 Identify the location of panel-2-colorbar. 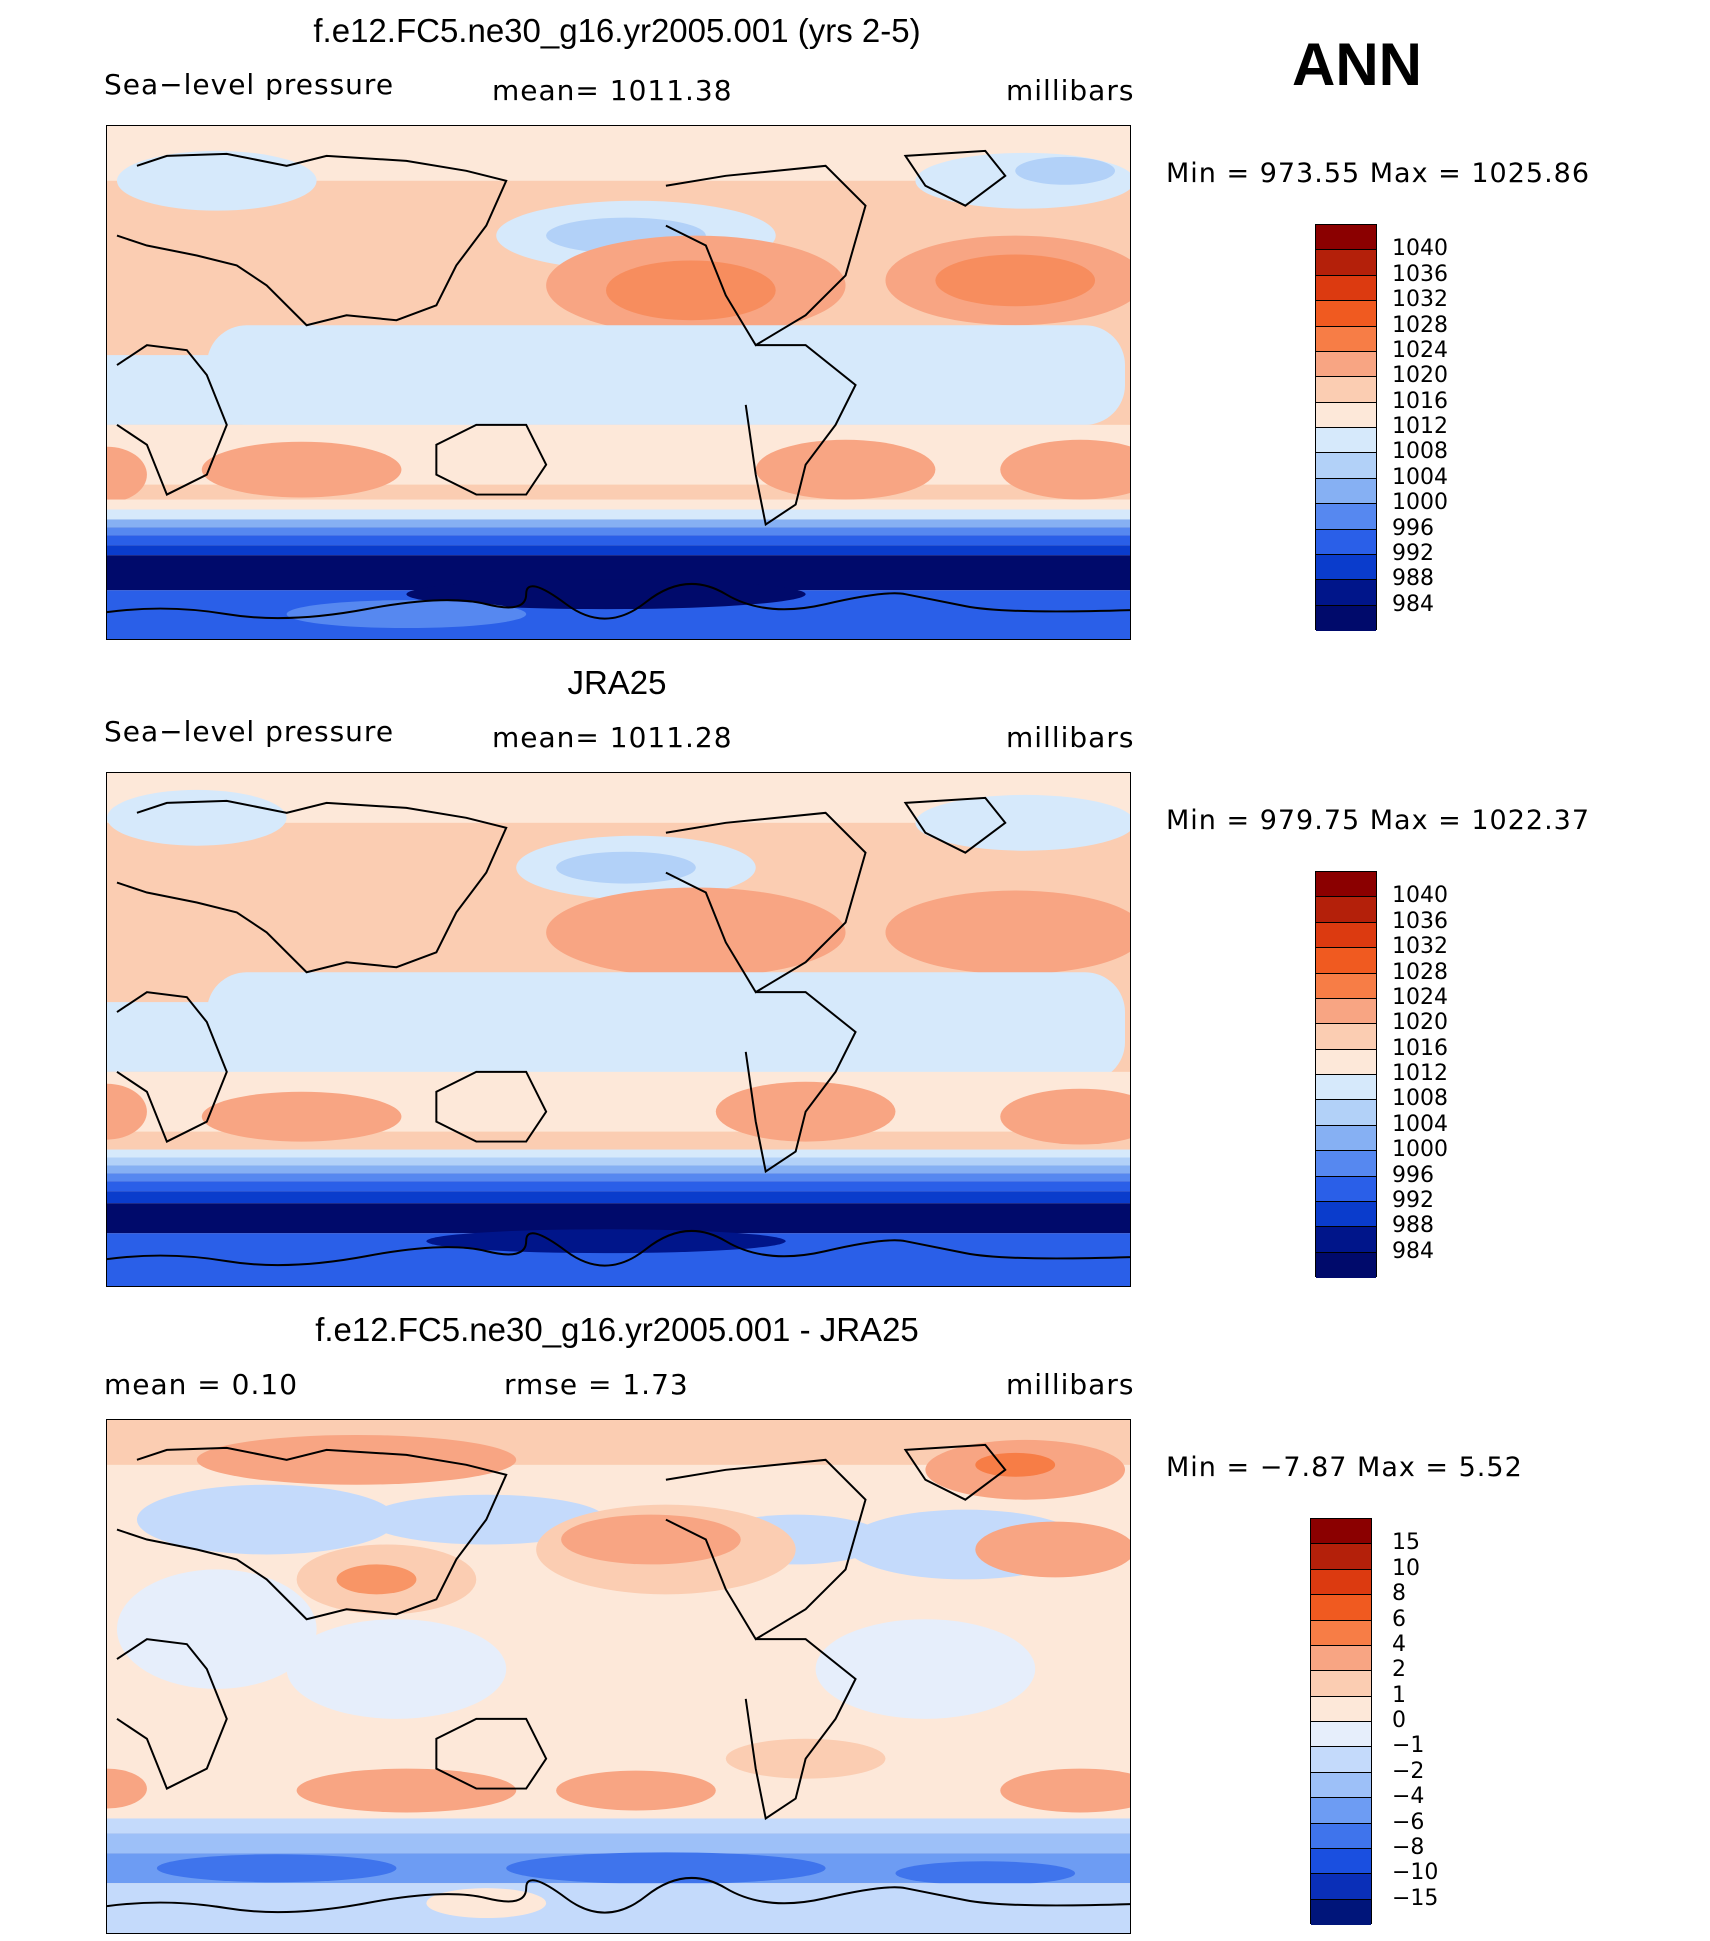
(1346, 1074).